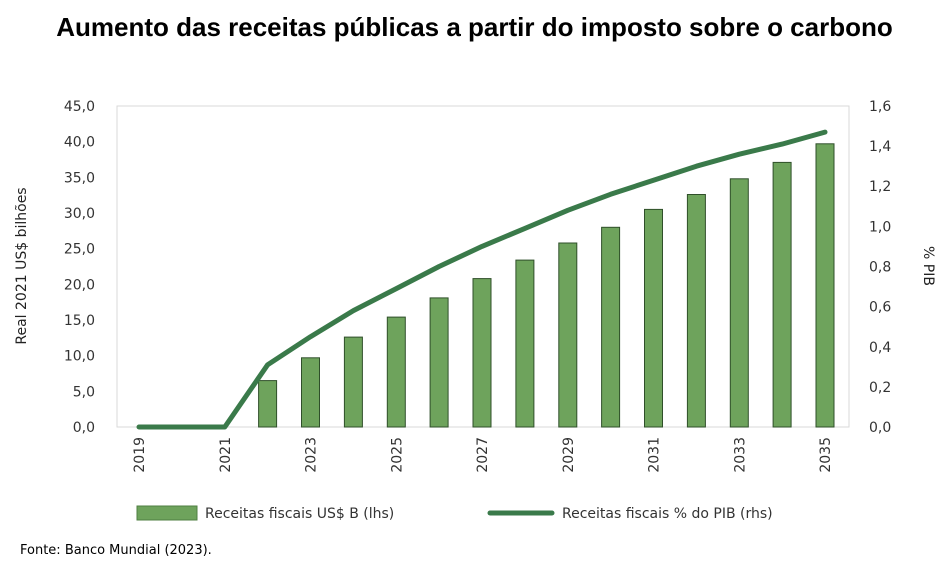 This screenshot has width=949, height=570. What do you see at coordinates (880, 147) in the screenshot?
I see `y-right-tick-label: 1,4` at bounding box center [880, 147].